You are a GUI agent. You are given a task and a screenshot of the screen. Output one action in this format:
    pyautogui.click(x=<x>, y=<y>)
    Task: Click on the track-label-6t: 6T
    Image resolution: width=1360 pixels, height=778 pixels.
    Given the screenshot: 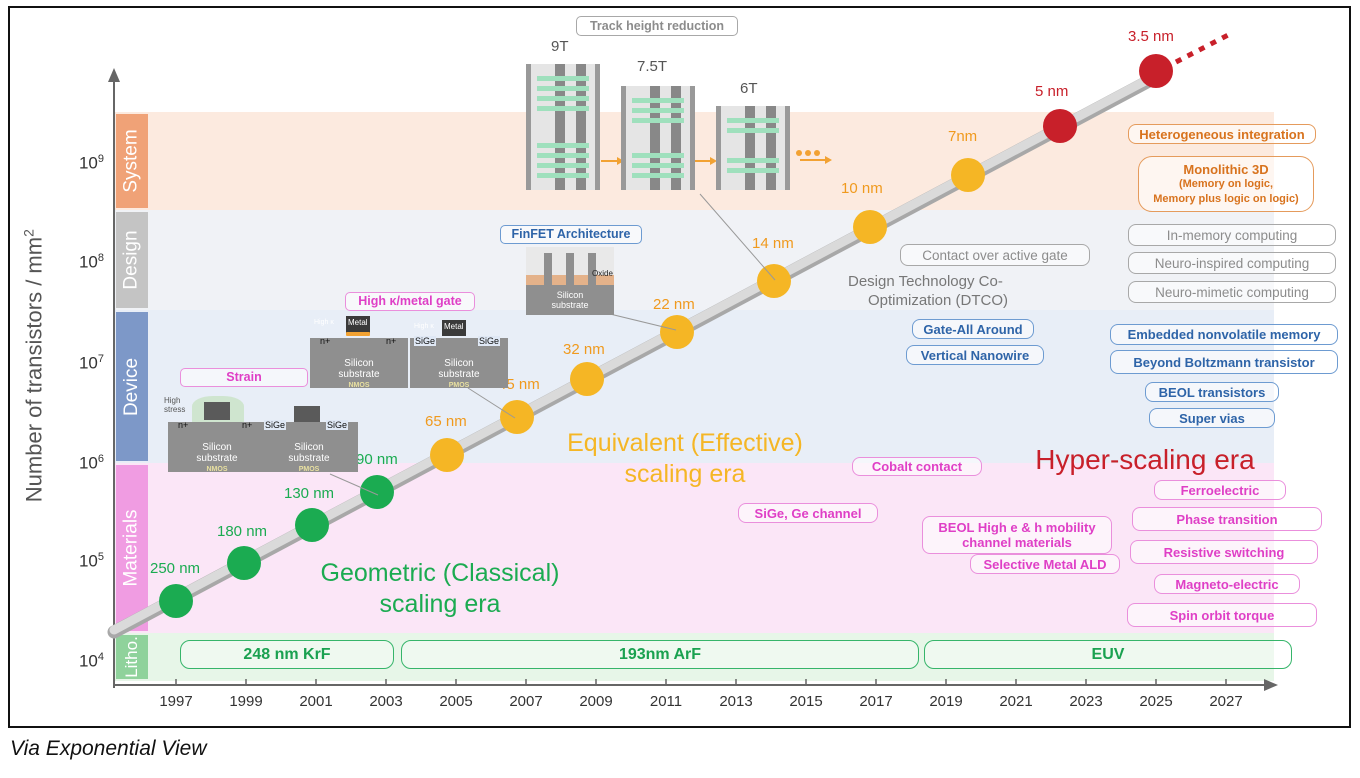 What is the action you would take?
    pyautogui.click(x=749, y=88)
    